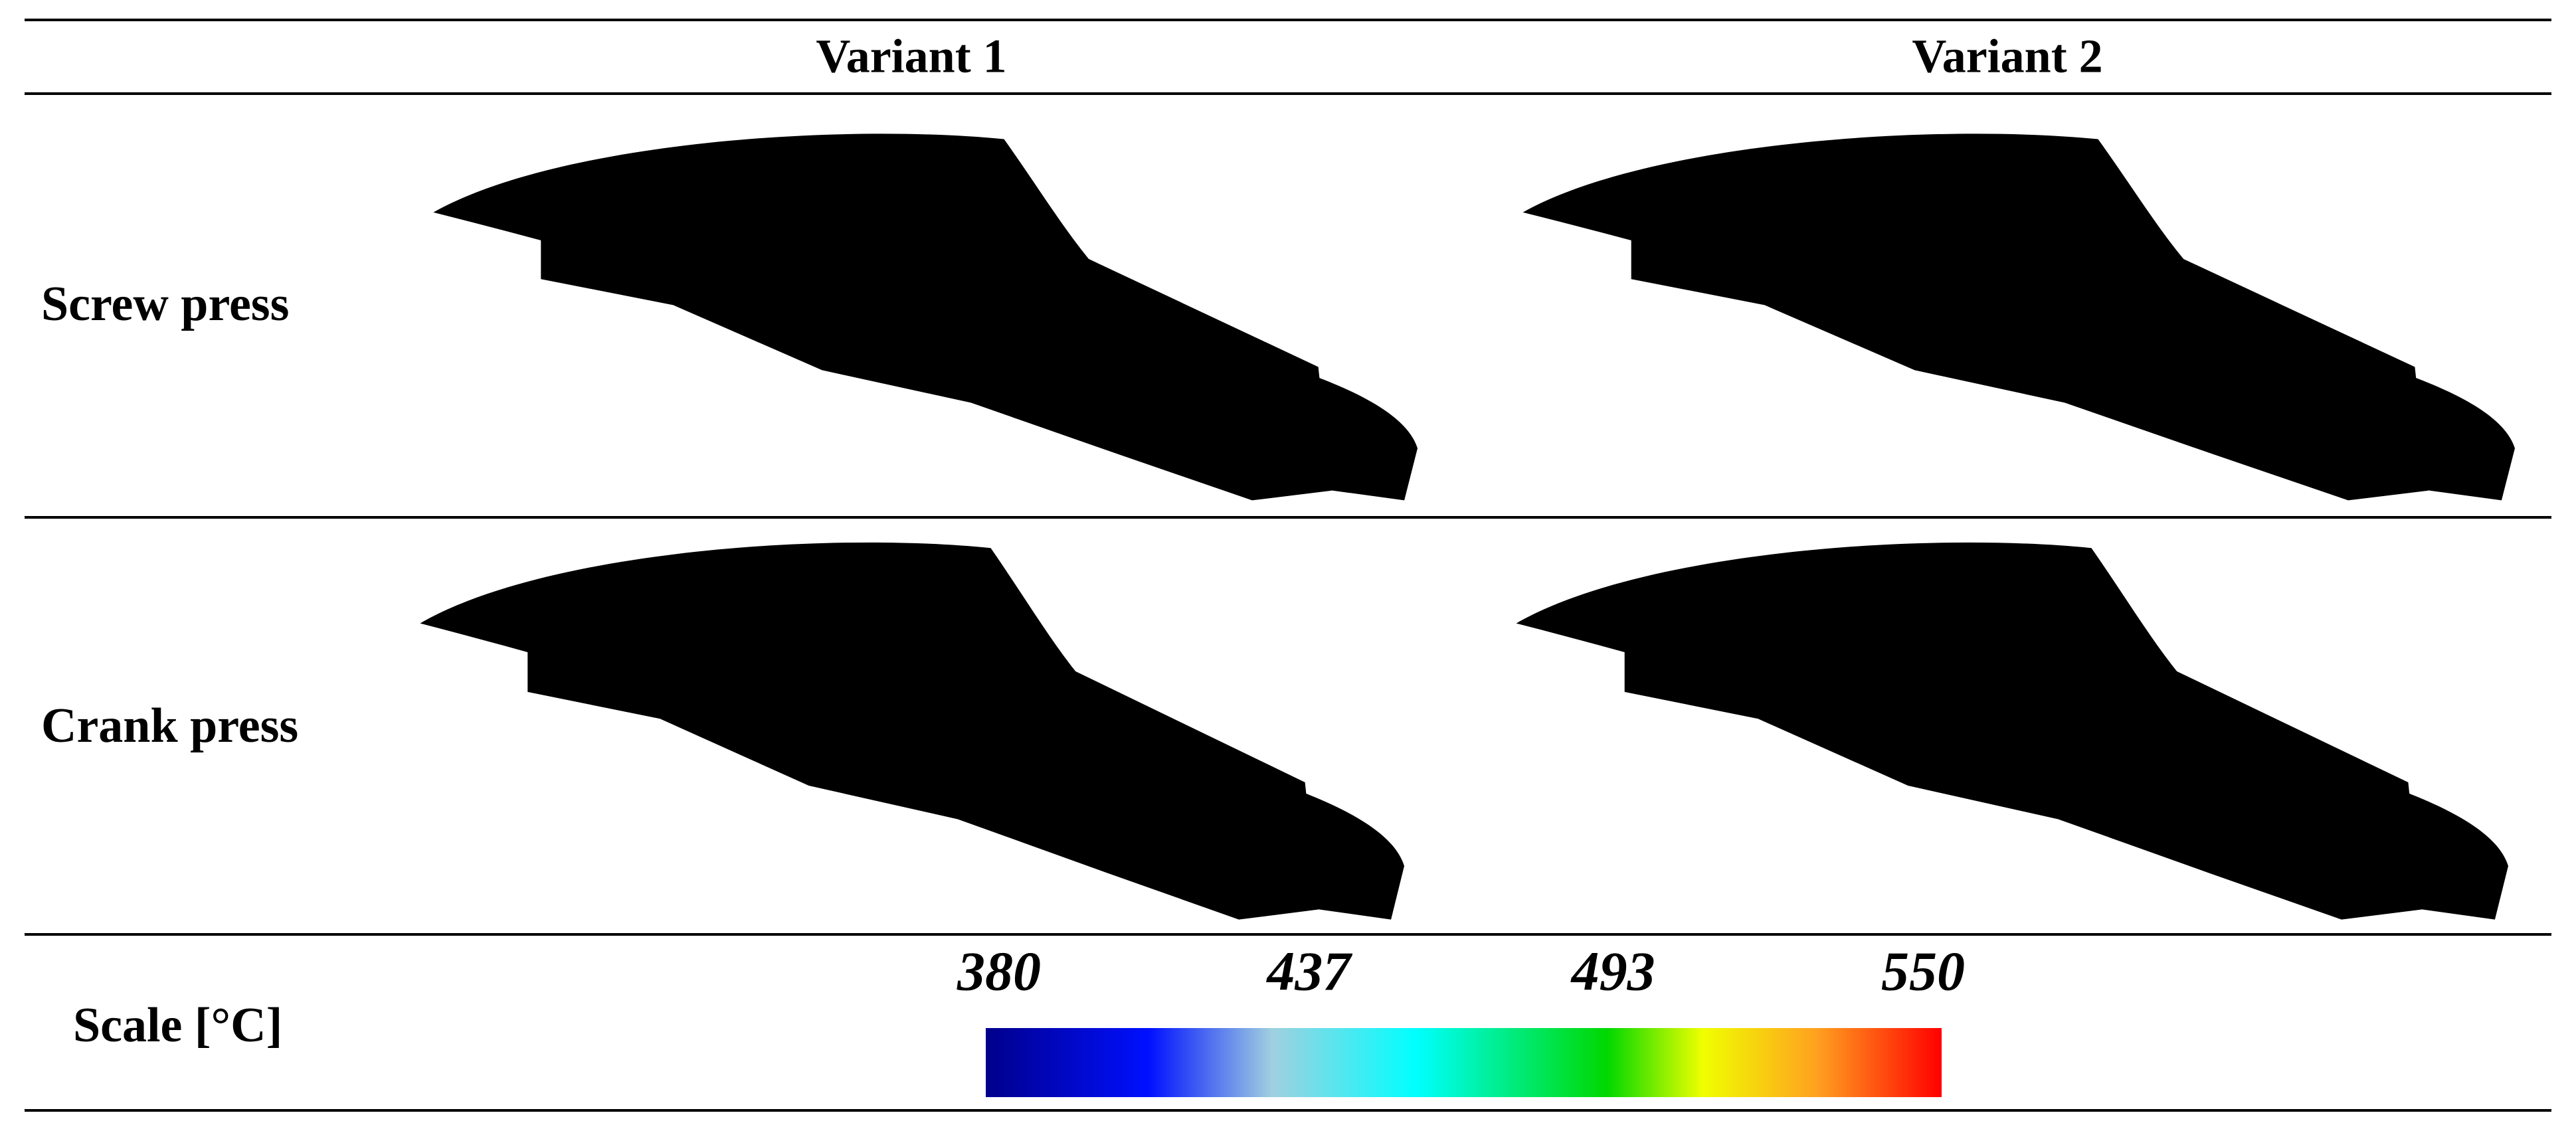 The image size is (2576, 1127). What do you see at coordinates (169, 726) in the screenshot?
I see `row-label: Crank press` at bounding box center [169, 726].